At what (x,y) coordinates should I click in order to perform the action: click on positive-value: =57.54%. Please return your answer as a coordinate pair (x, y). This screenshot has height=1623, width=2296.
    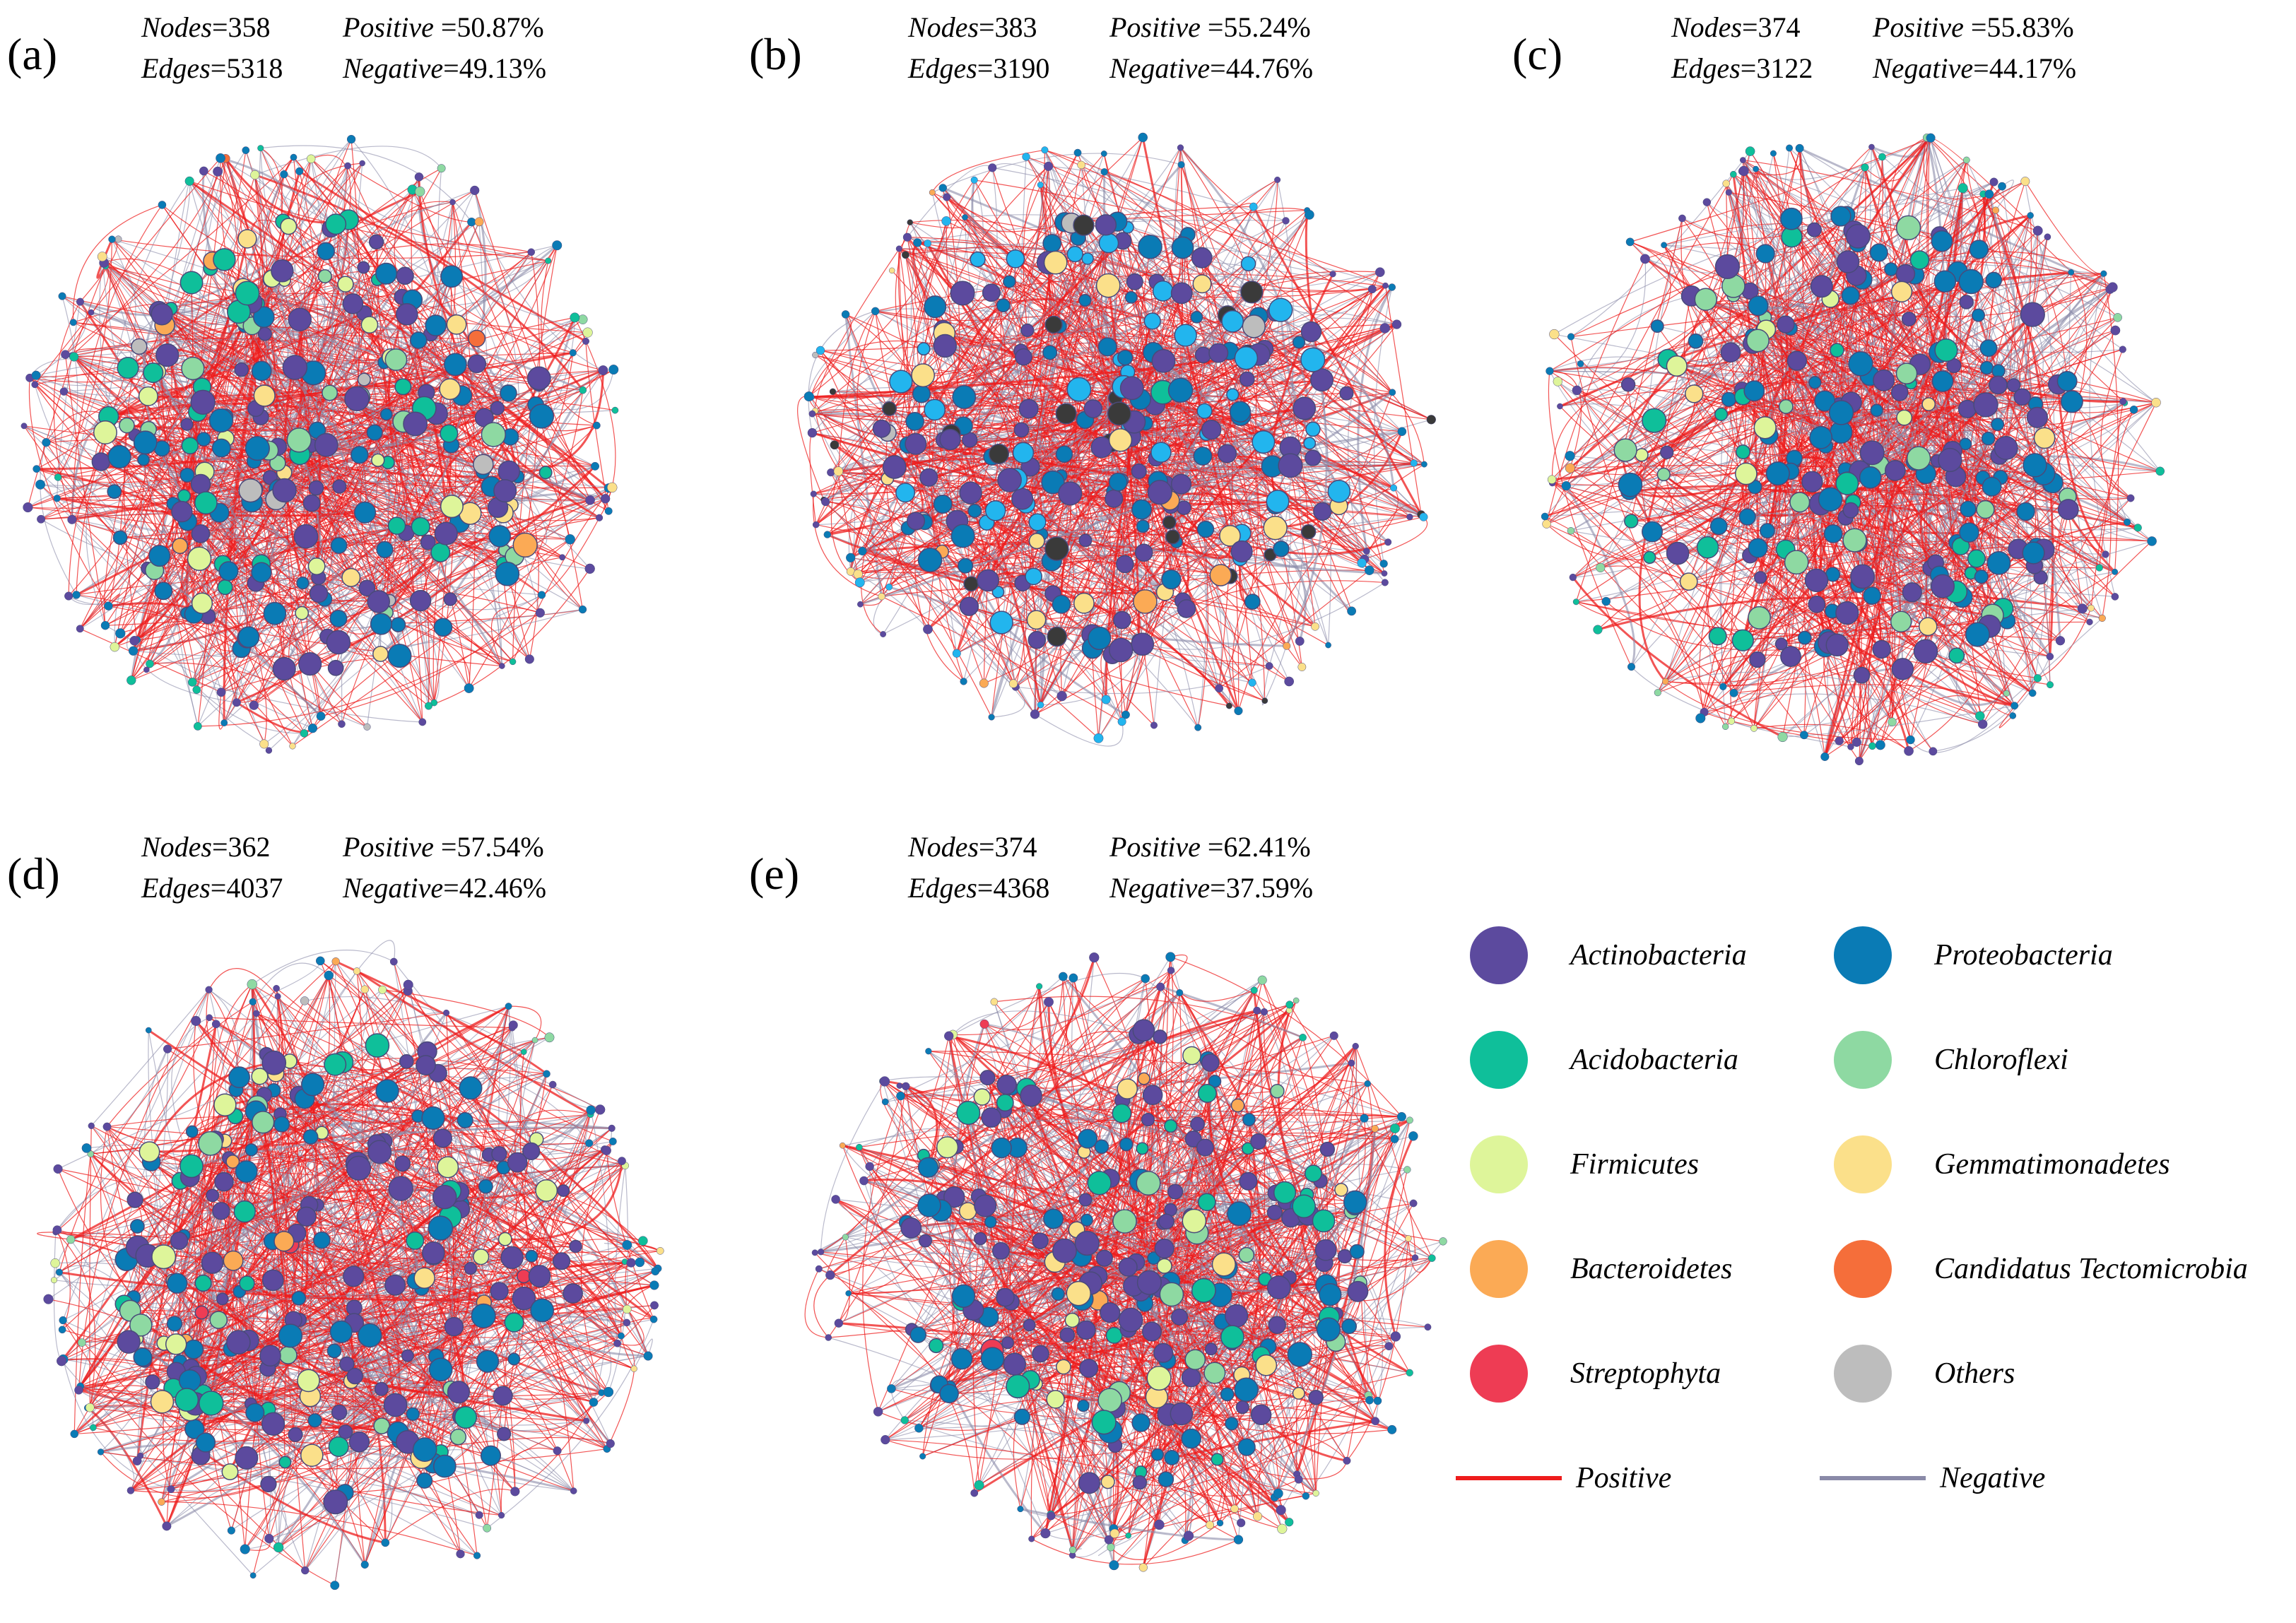
    Looking at the image, I should click on (488, 847).